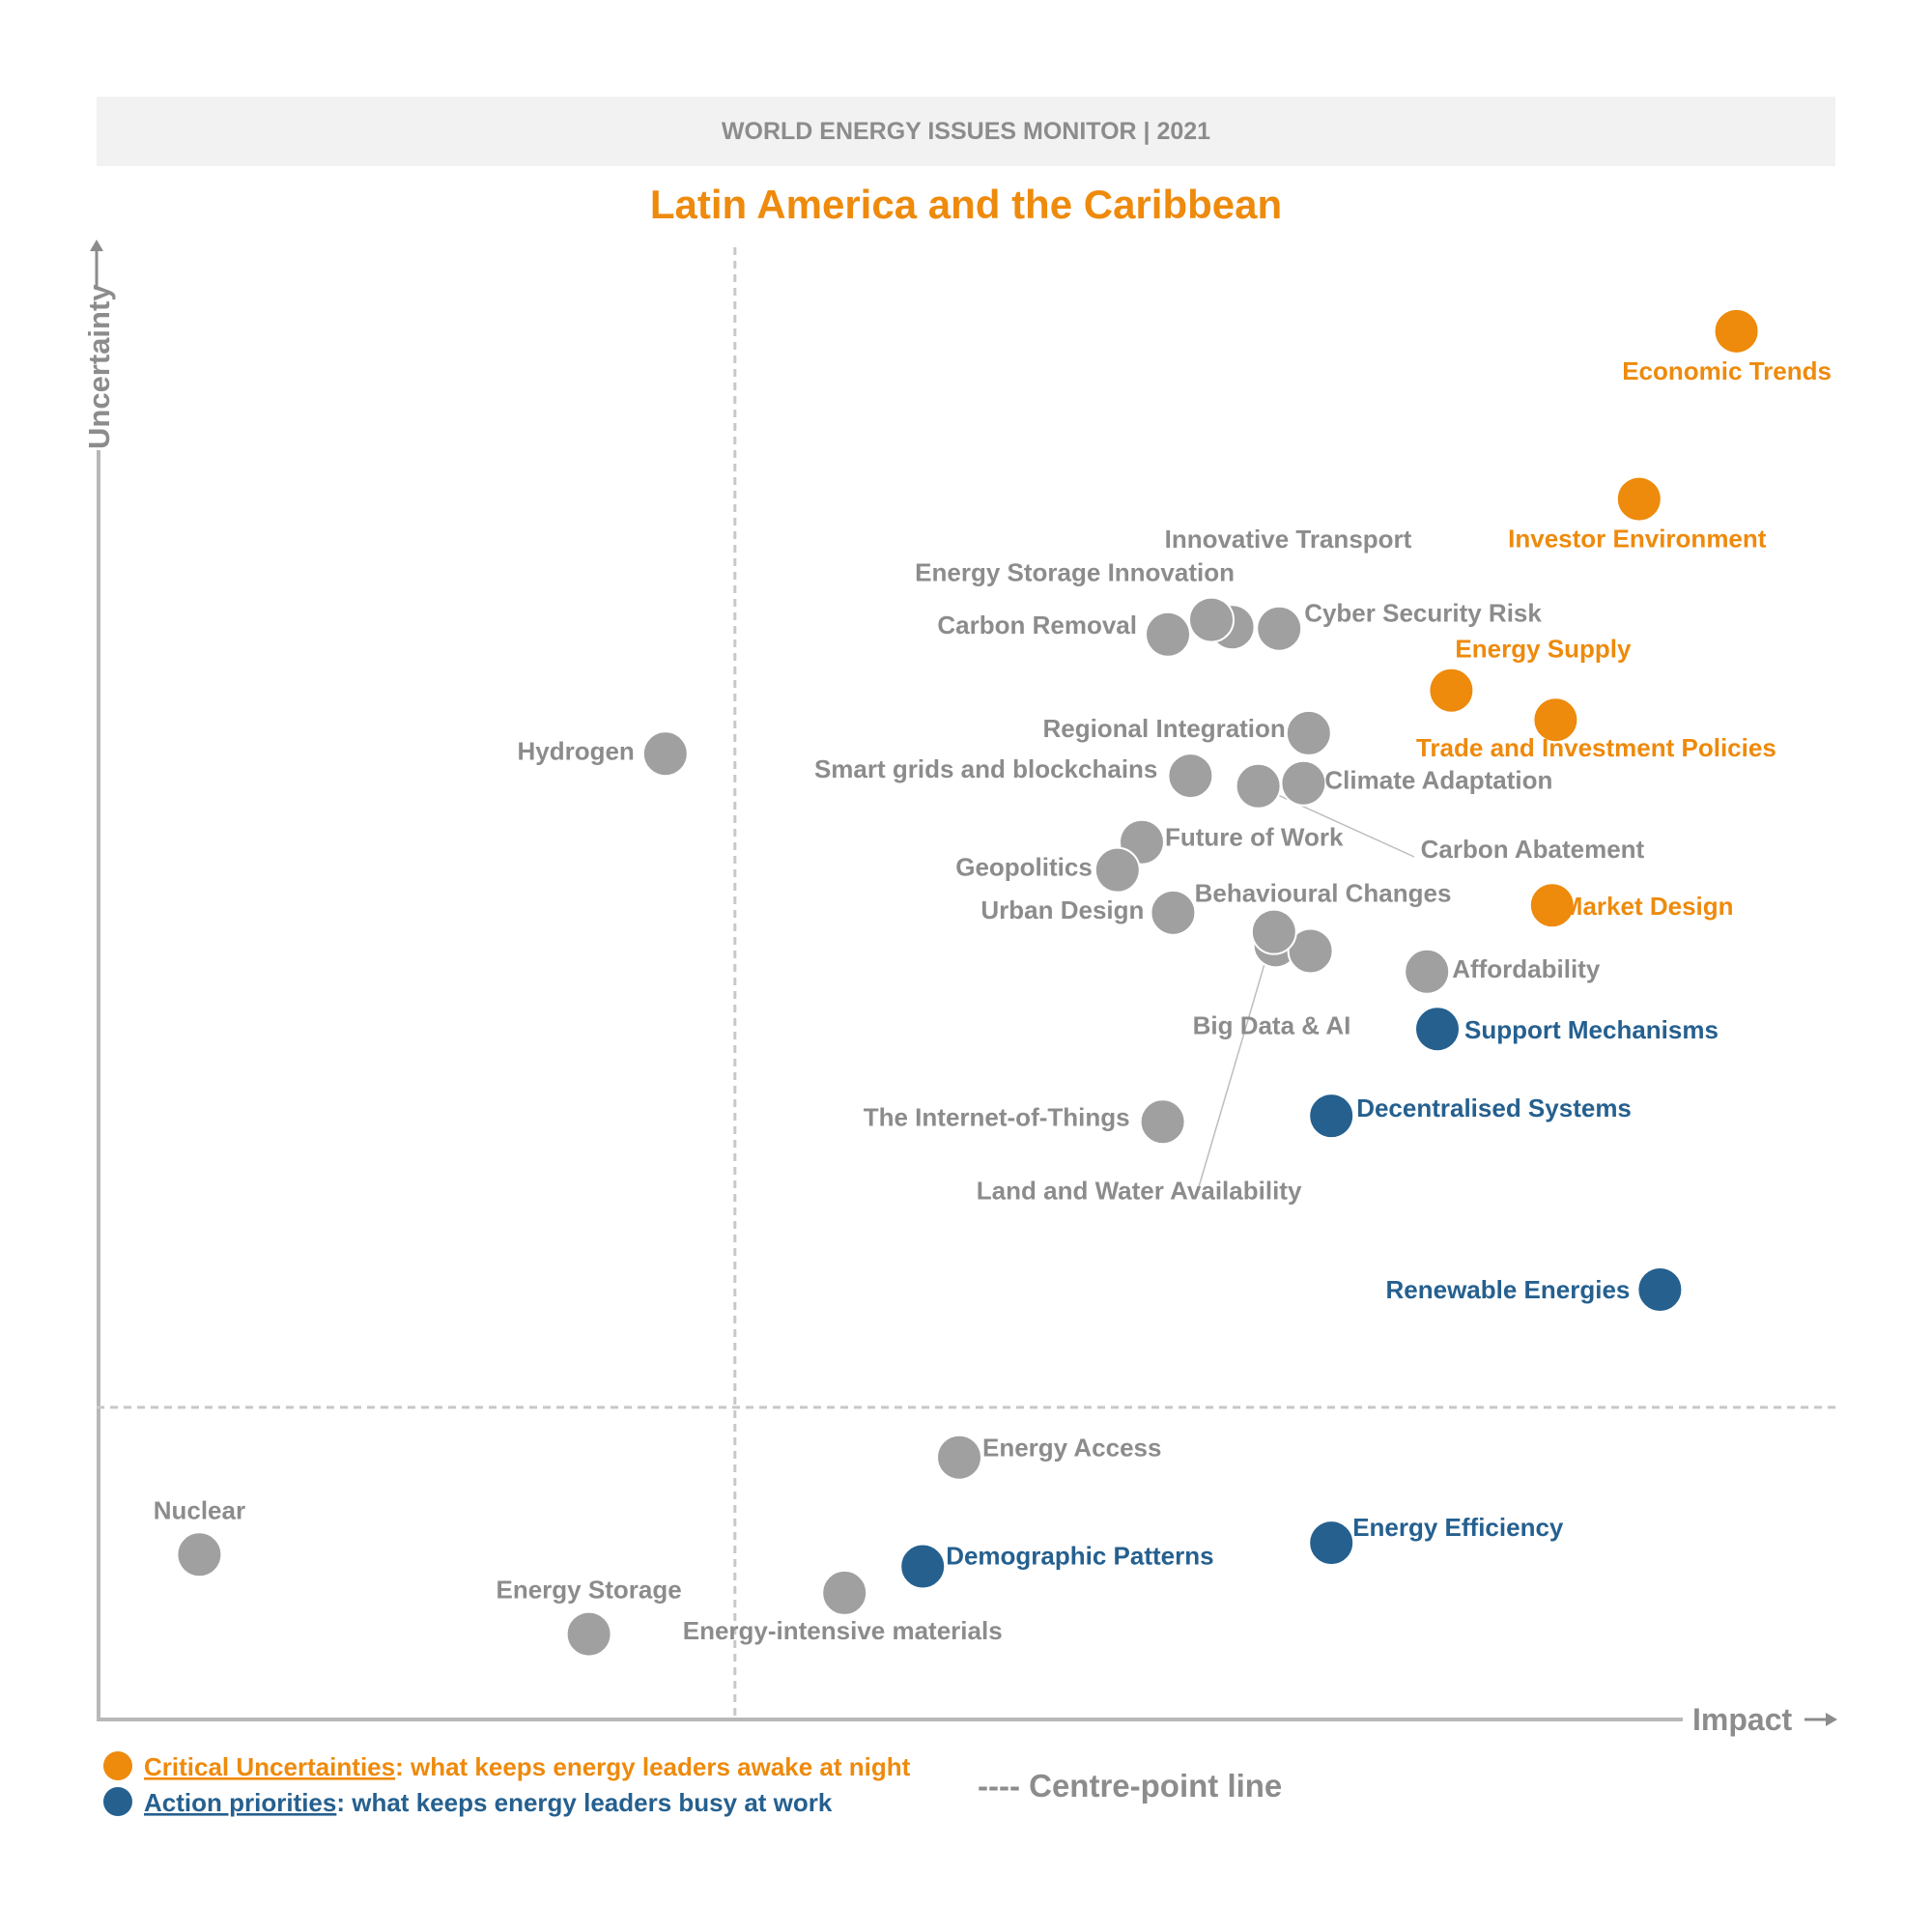 This screenshot has width=1932, height=1932. Describe the element at coordinates (589, 1590) in the screenshot. I see `label-energy-storage: Energy Storage` at that location.